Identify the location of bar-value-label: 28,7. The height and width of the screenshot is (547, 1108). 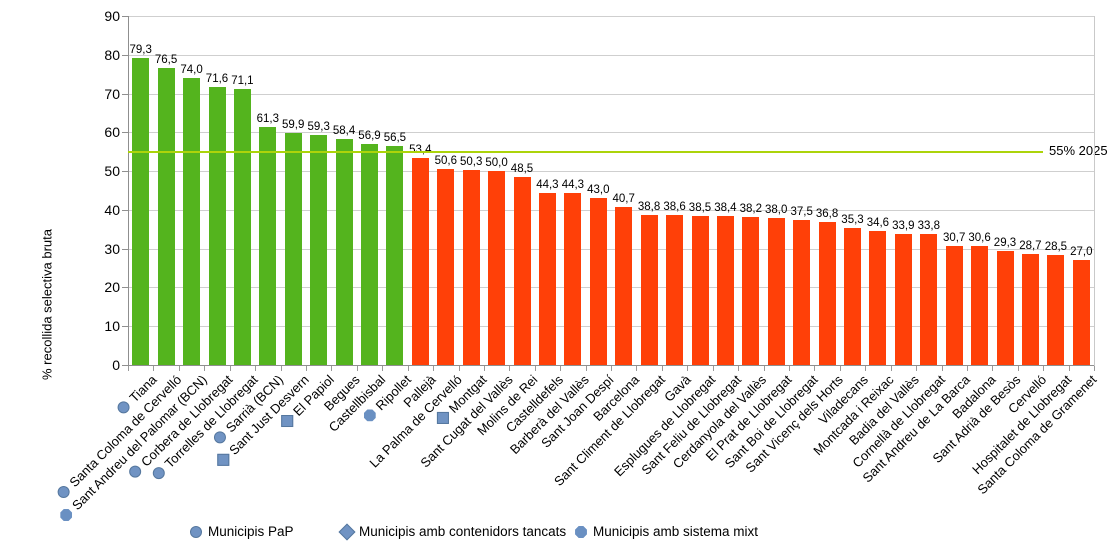
(1030, 245).